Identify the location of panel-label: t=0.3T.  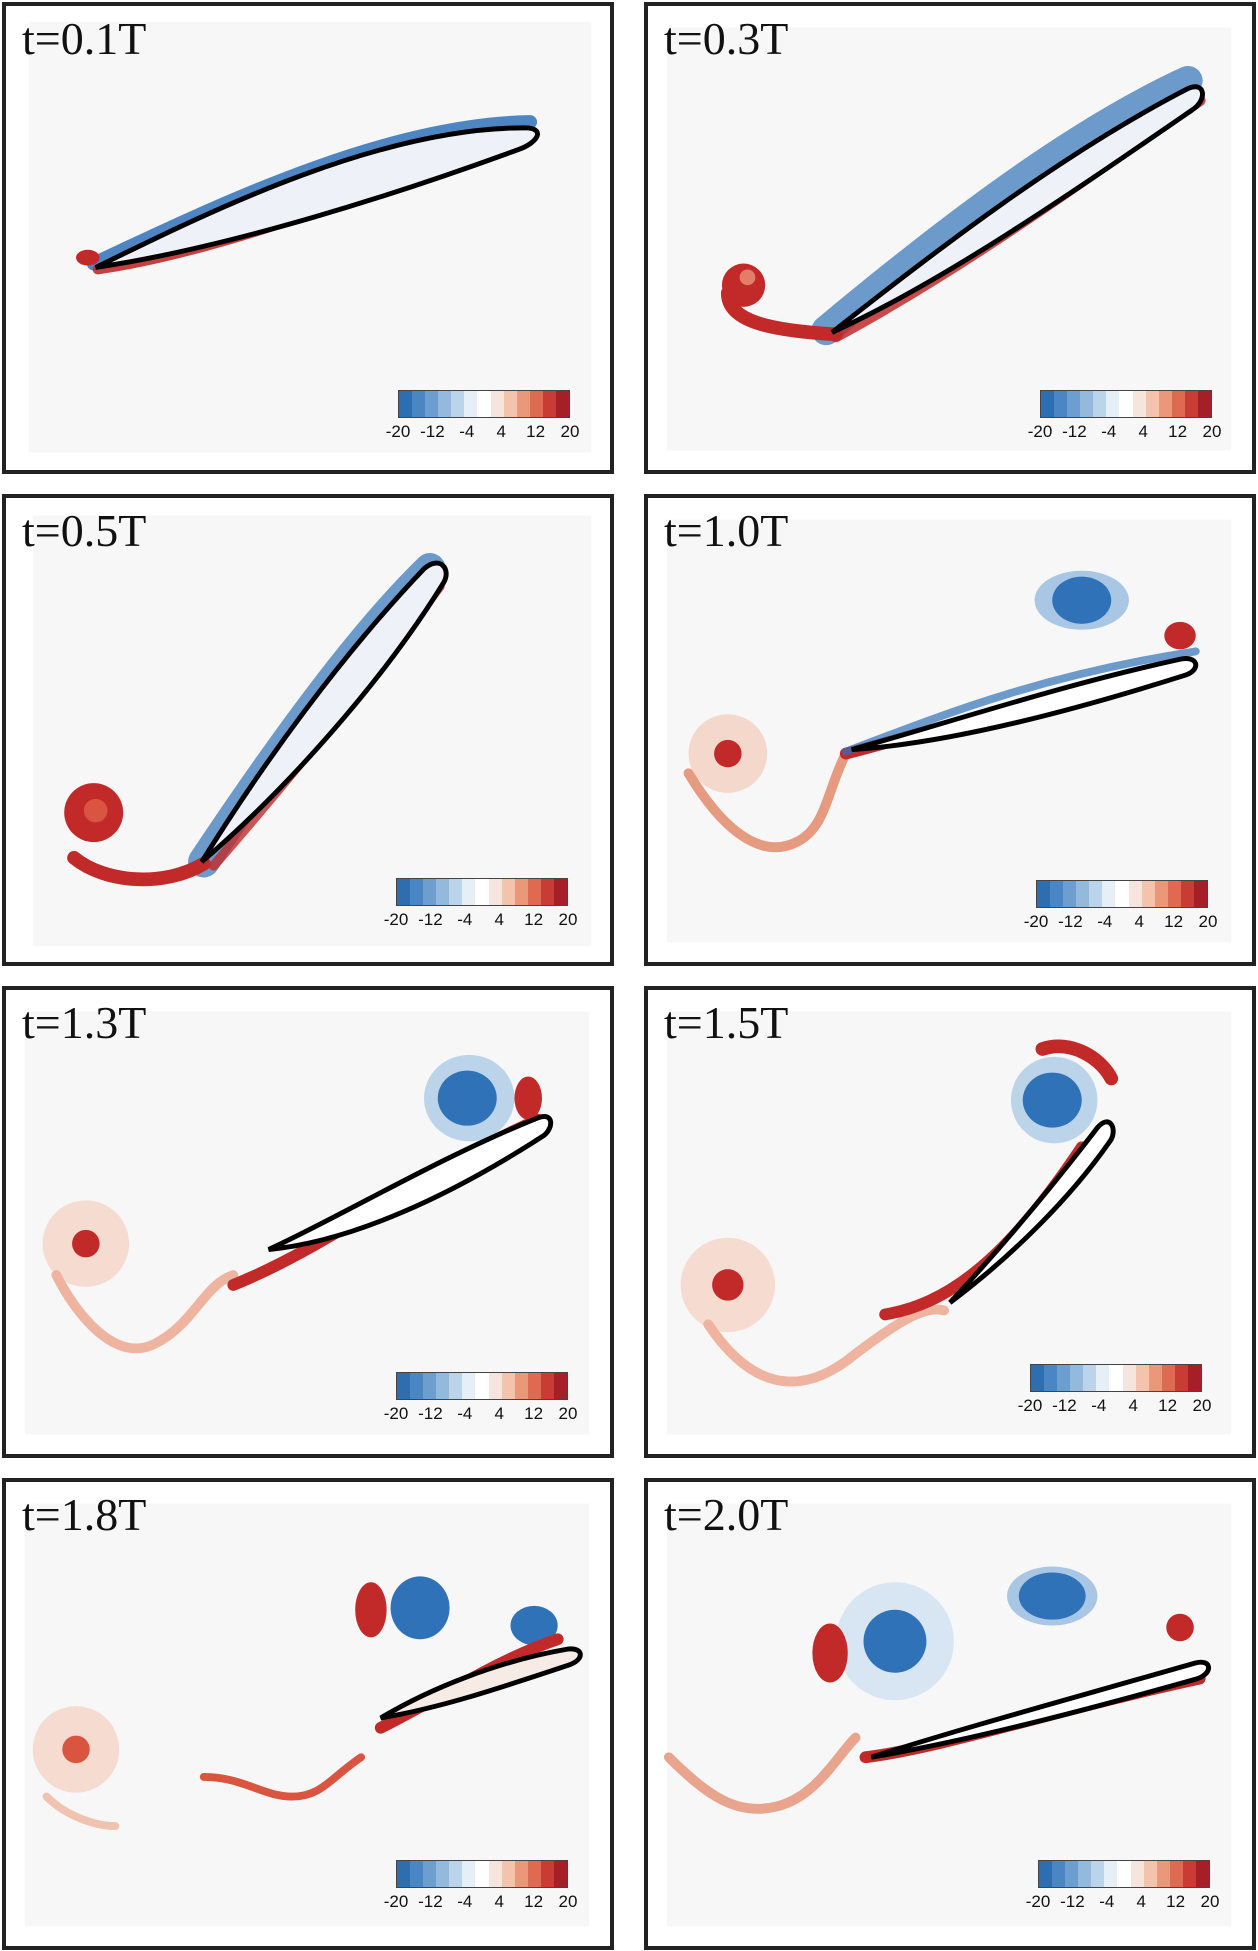
(726, 38).